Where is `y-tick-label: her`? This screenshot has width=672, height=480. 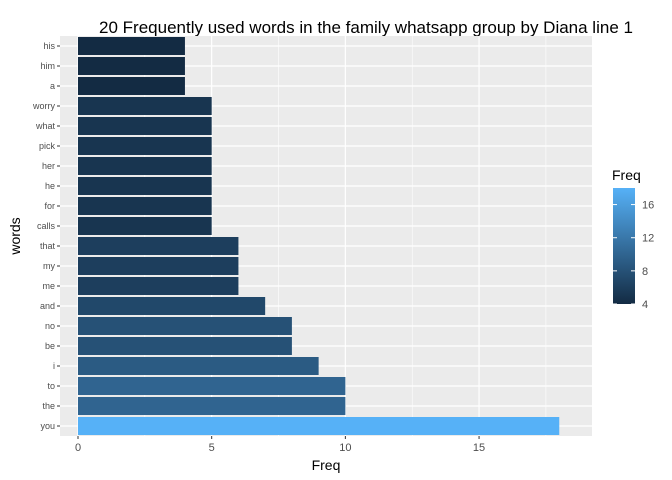
y-tick-label: her is located at coordinates (48, 166).